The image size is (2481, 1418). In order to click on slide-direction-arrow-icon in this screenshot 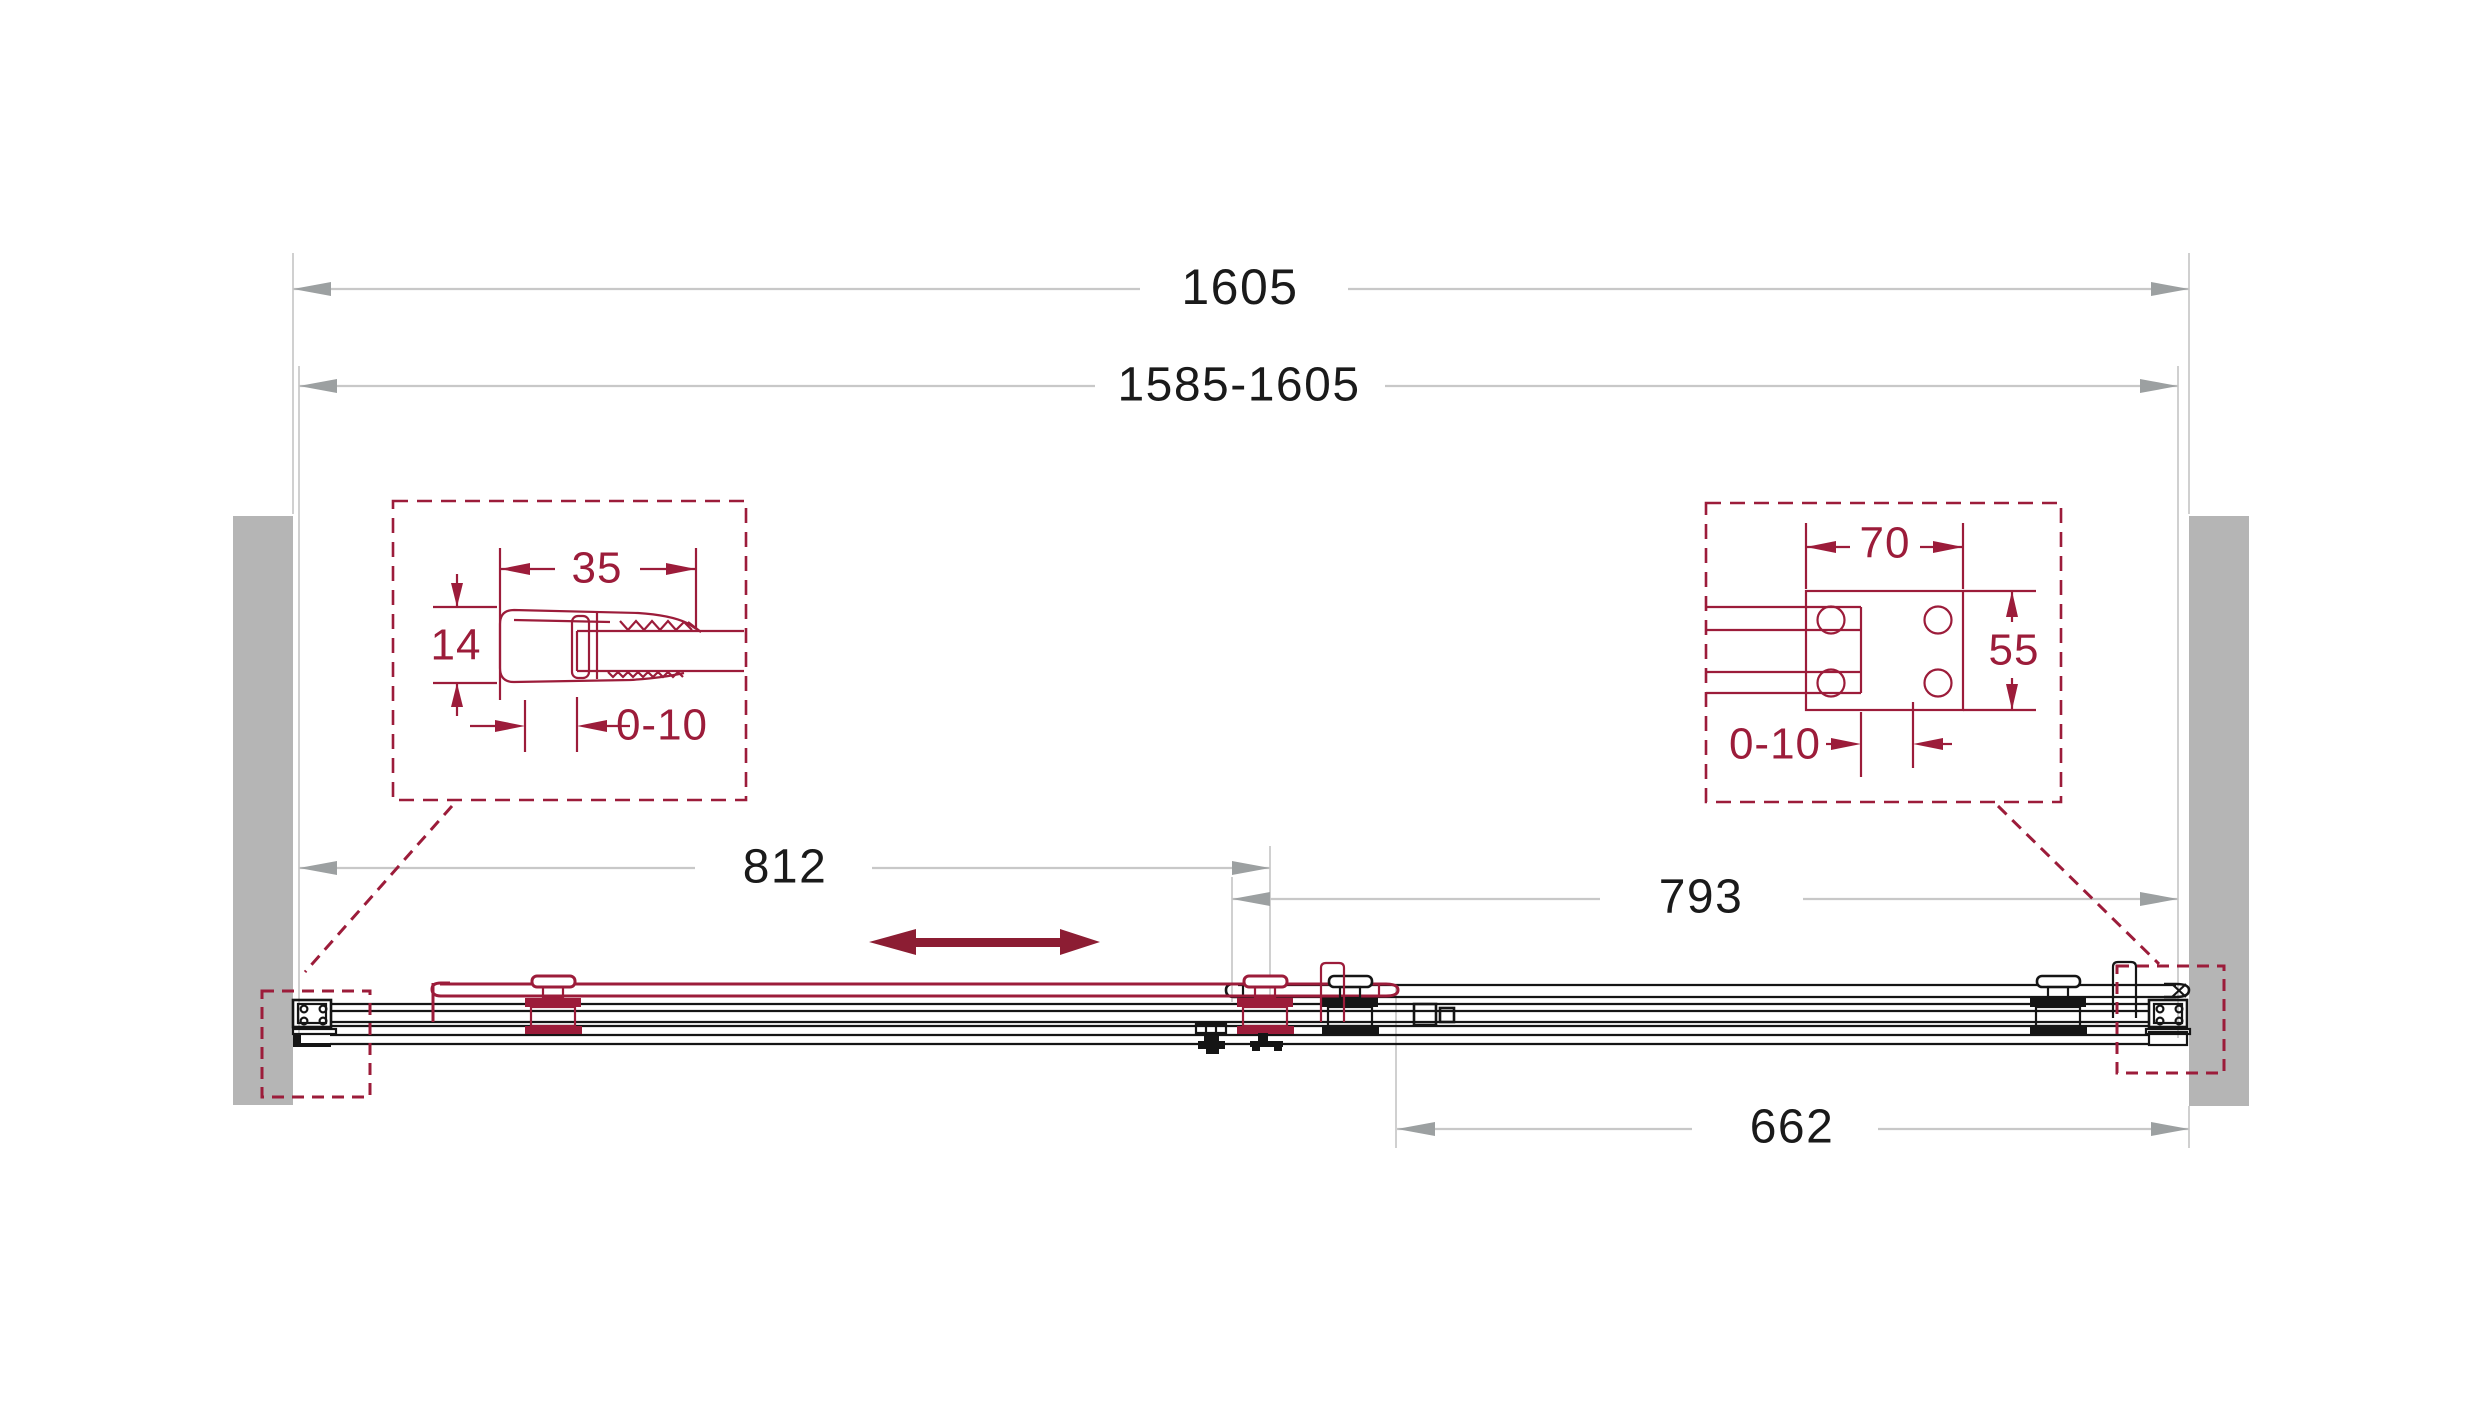, I will do `click(984, 942)`.